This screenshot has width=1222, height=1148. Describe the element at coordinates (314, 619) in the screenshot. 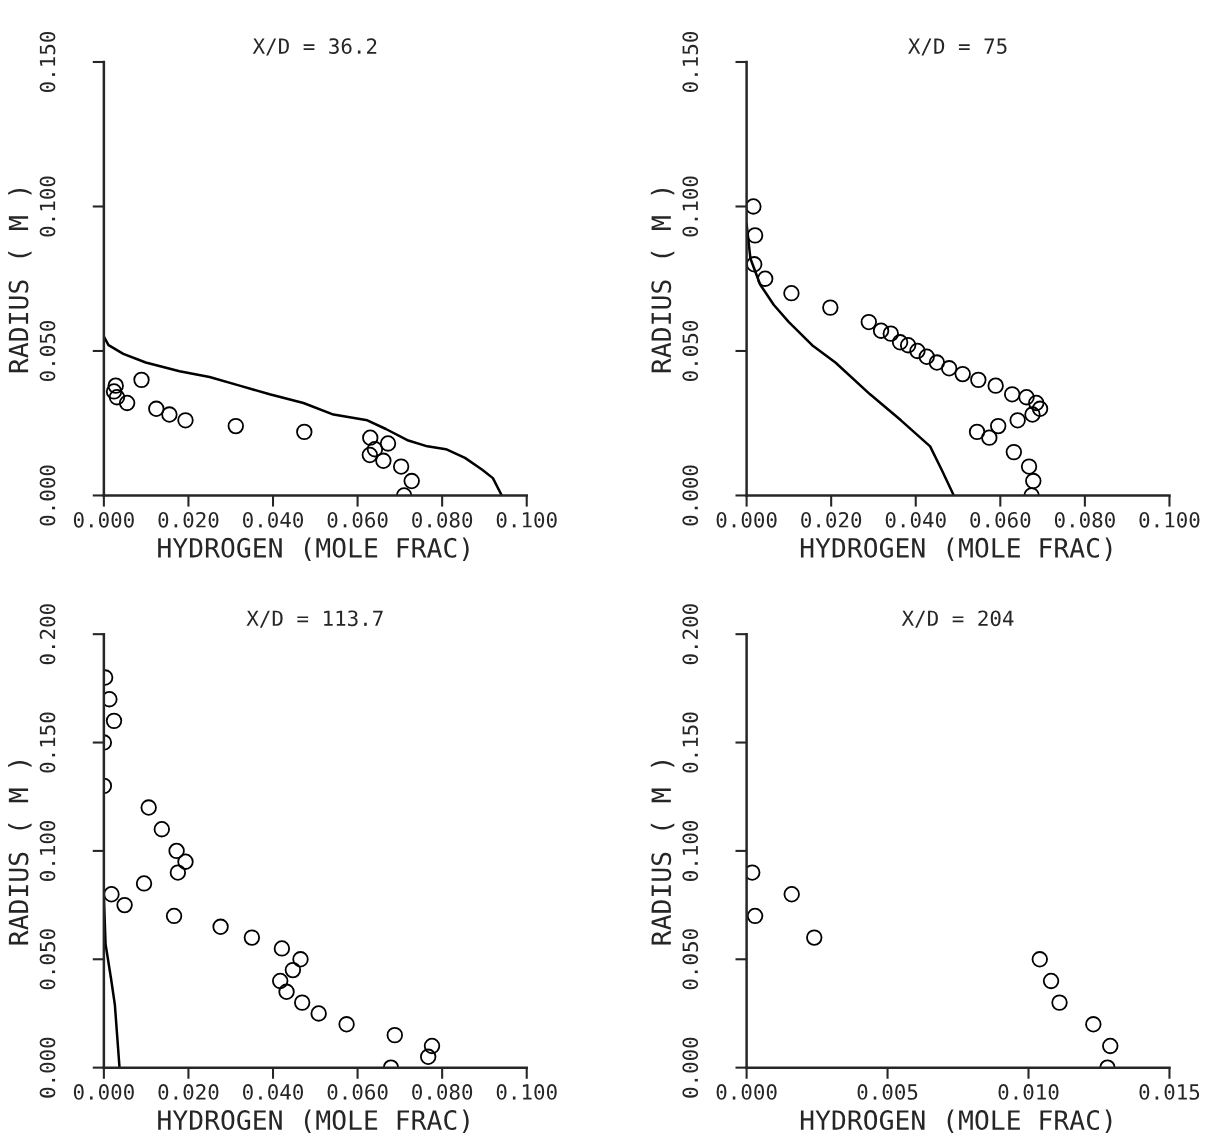

I see `chart-title: X/D = 113.7` at that location.